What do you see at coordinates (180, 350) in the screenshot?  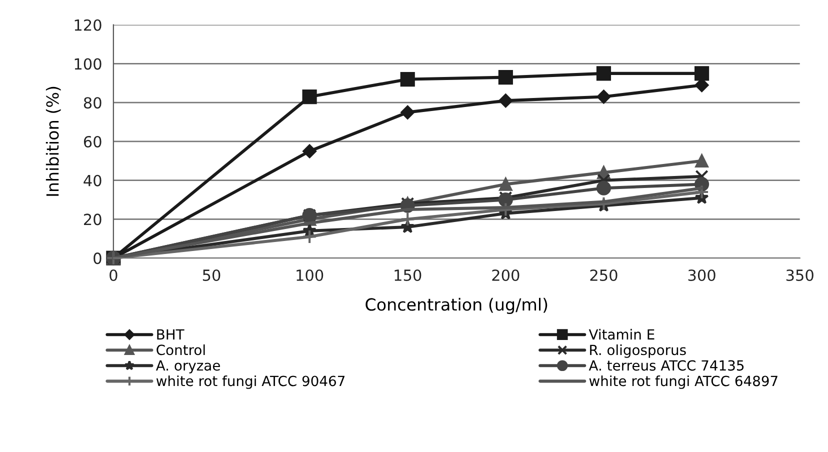 I see `legend-label: Control` at bounding box center [180, 350].